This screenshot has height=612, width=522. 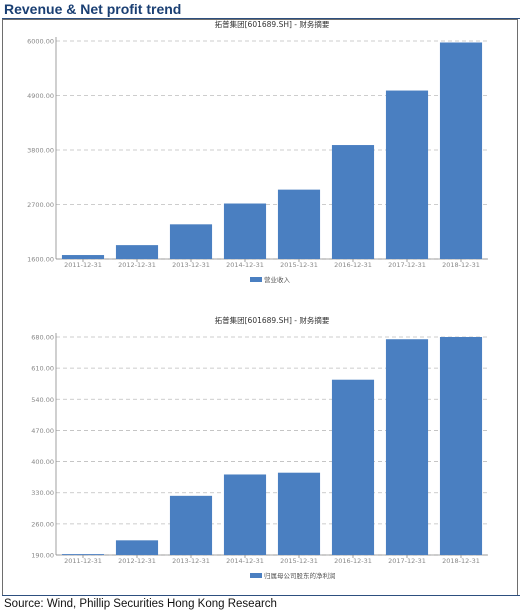 What do you see at coordinates (261, 18) in the screenshot?
I see `heading-rule` at bounding box center [261, 18].